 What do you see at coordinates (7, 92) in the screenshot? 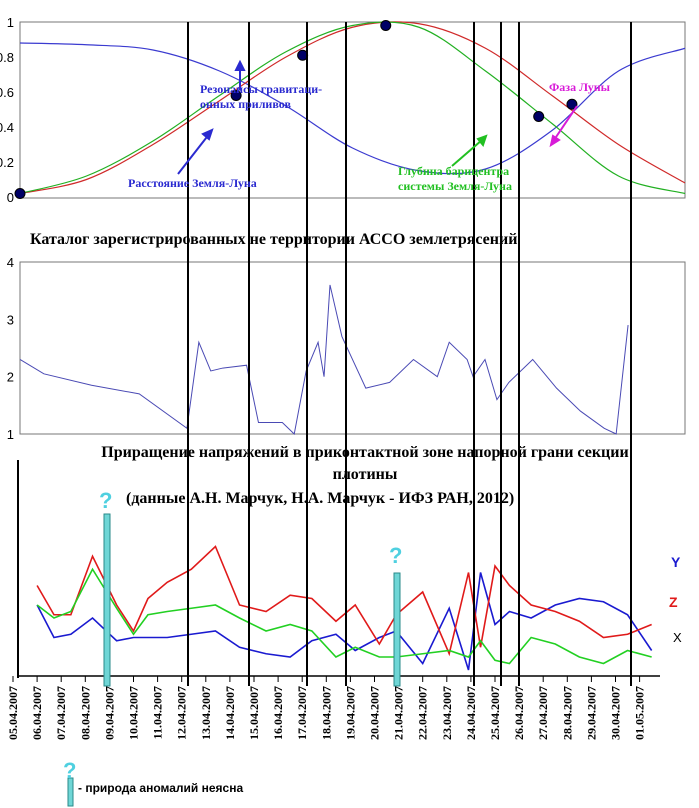
I see `panel-lunar-y-tick-label: 0.6` at bounding box center [7, 92].